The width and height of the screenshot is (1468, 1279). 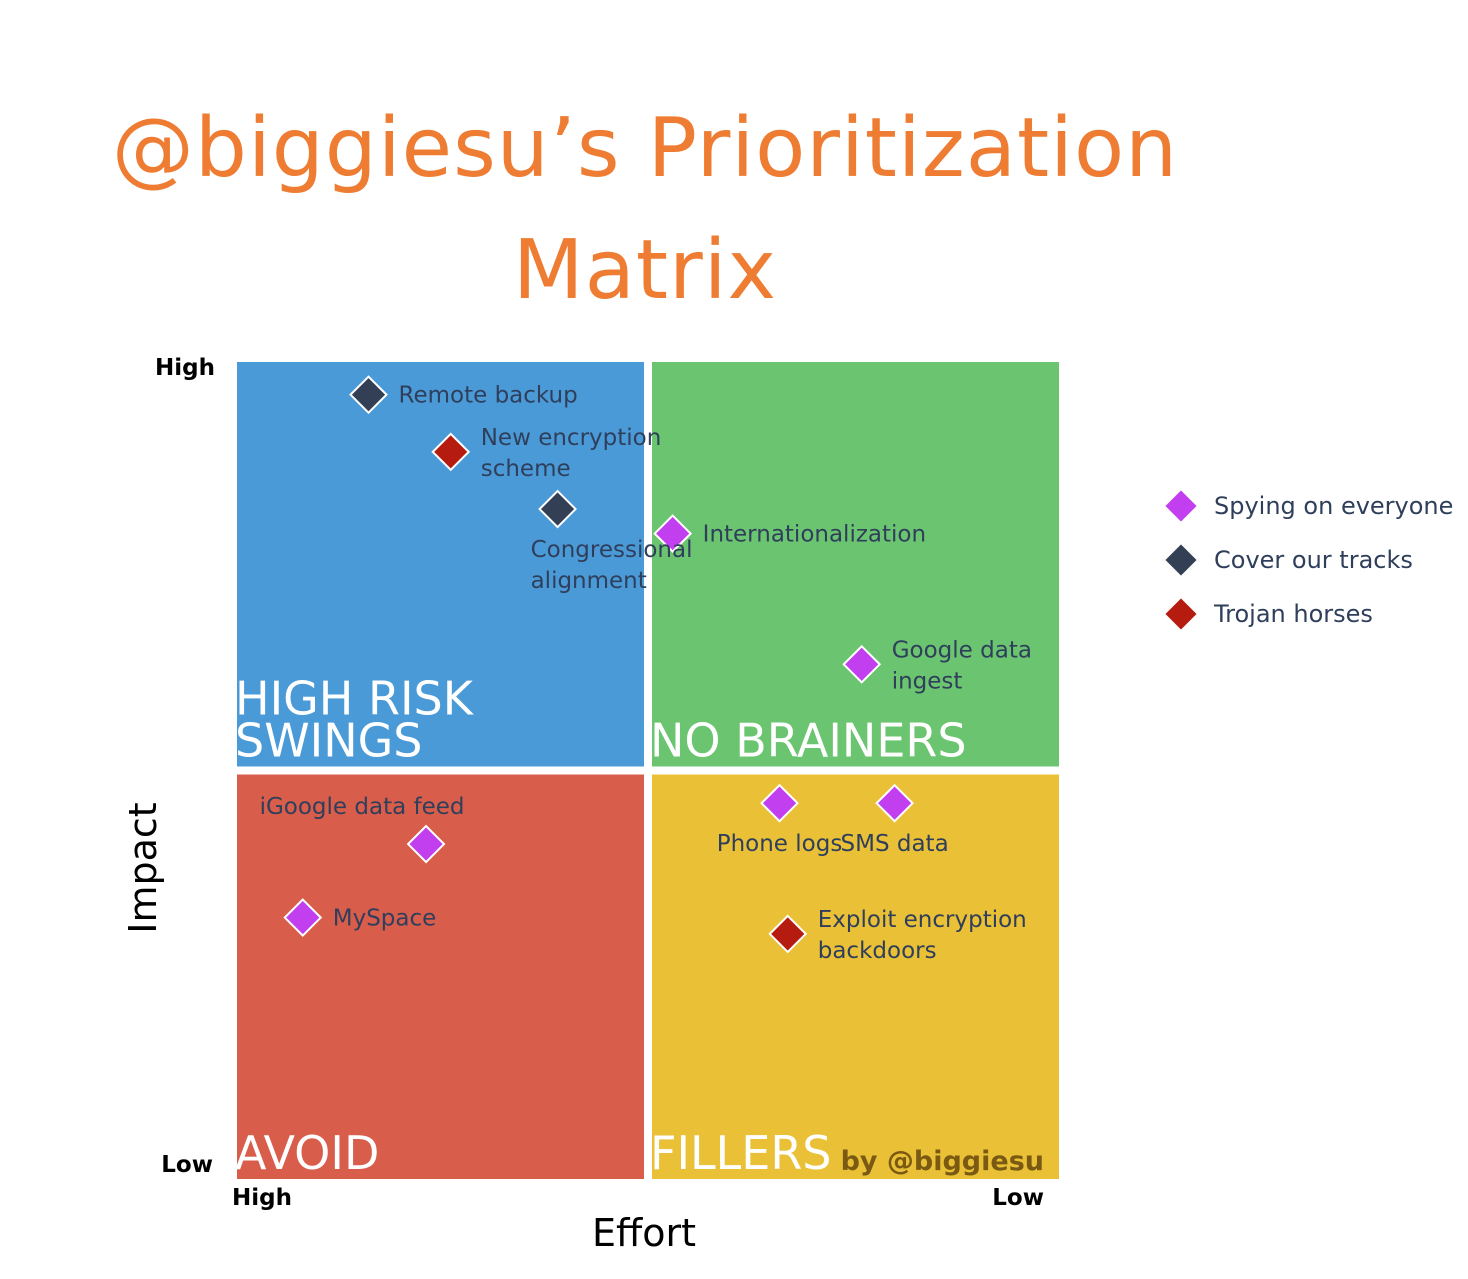 What do you see at coordinates (355, 720) in the screenshot?
I see `quadrant-label-high_risk: HIGH RISK SWINGS` at bounding box center [355, 720].